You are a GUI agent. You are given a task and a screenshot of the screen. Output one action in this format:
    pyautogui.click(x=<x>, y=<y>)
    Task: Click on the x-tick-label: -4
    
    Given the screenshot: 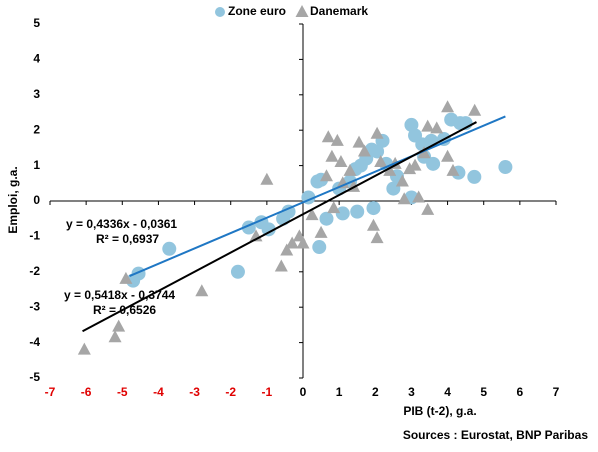 What is the action you would take?
    pyautogui.click(x=158, y=392)
    